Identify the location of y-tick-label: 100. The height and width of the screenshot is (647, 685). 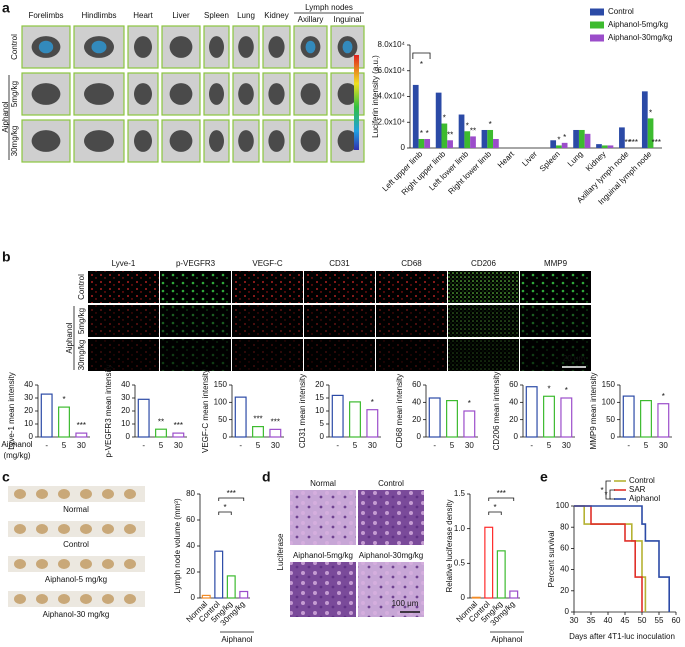
(563, 505).